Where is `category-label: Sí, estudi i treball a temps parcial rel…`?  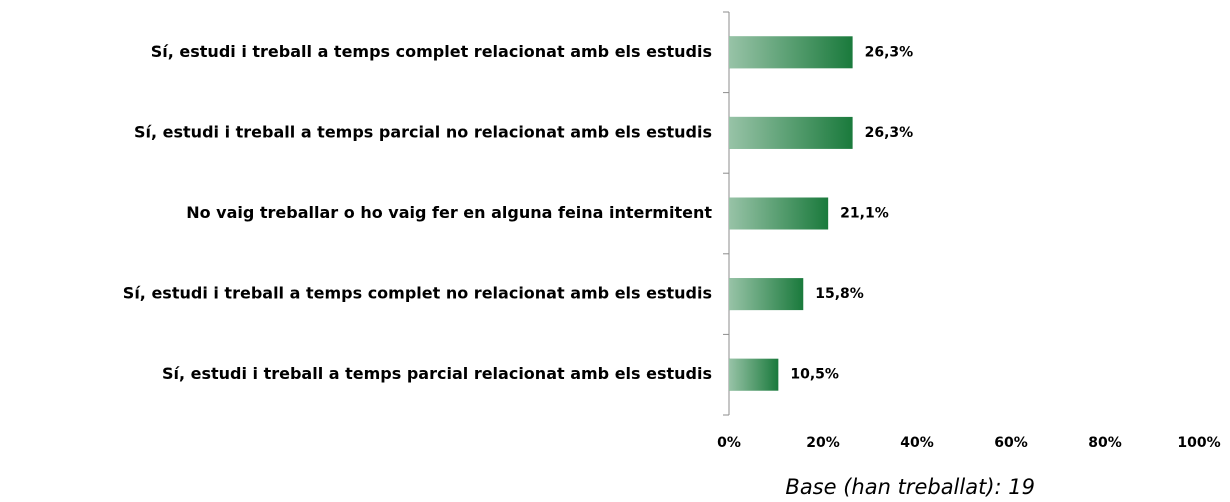 category-label: Sí, estudi i treball a temps parcial rel… is located at coordinates (437, 373).